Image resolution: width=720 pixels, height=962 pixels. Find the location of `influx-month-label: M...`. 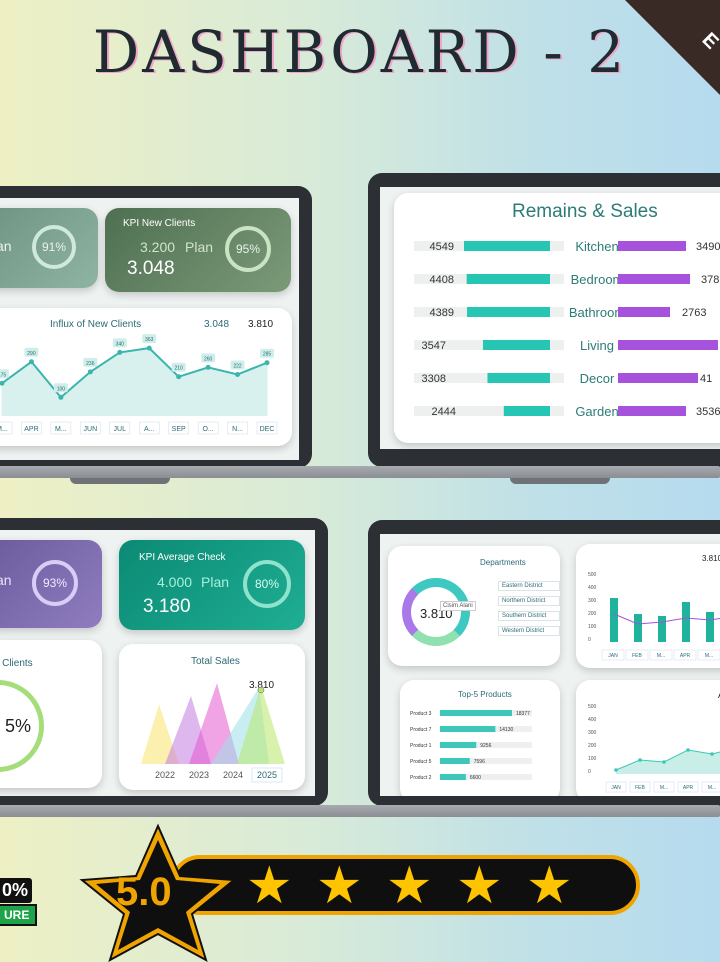

influx-month-label: M... is located at coordinates (4, 429).